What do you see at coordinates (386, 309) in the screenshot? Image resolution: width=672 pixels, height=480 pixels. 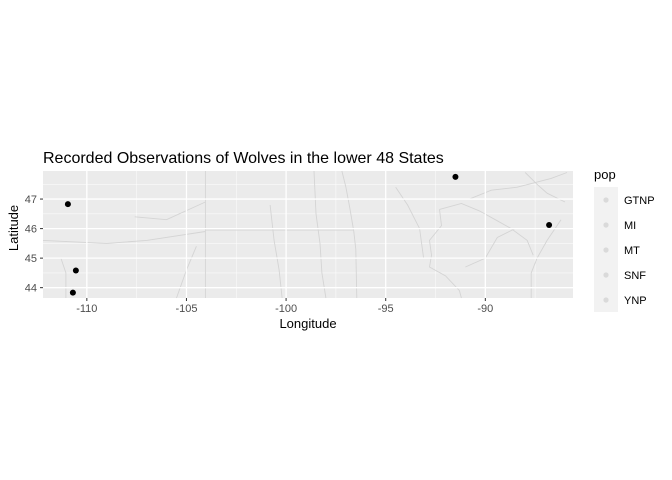 I see `x-tick-label: -95` at bounding box center [386, 309].